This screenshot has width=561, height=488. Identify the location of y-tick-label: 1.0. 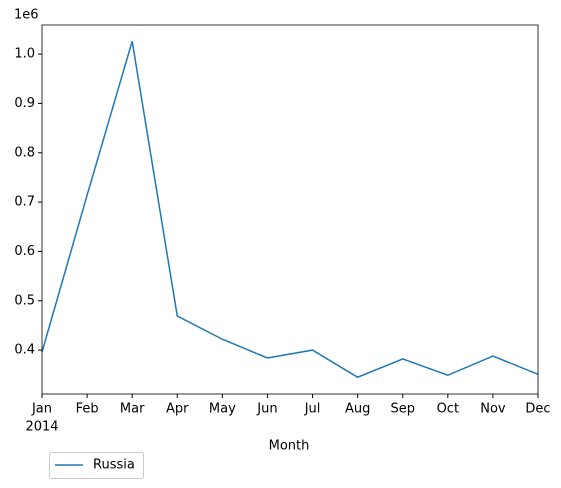
(24, 54).